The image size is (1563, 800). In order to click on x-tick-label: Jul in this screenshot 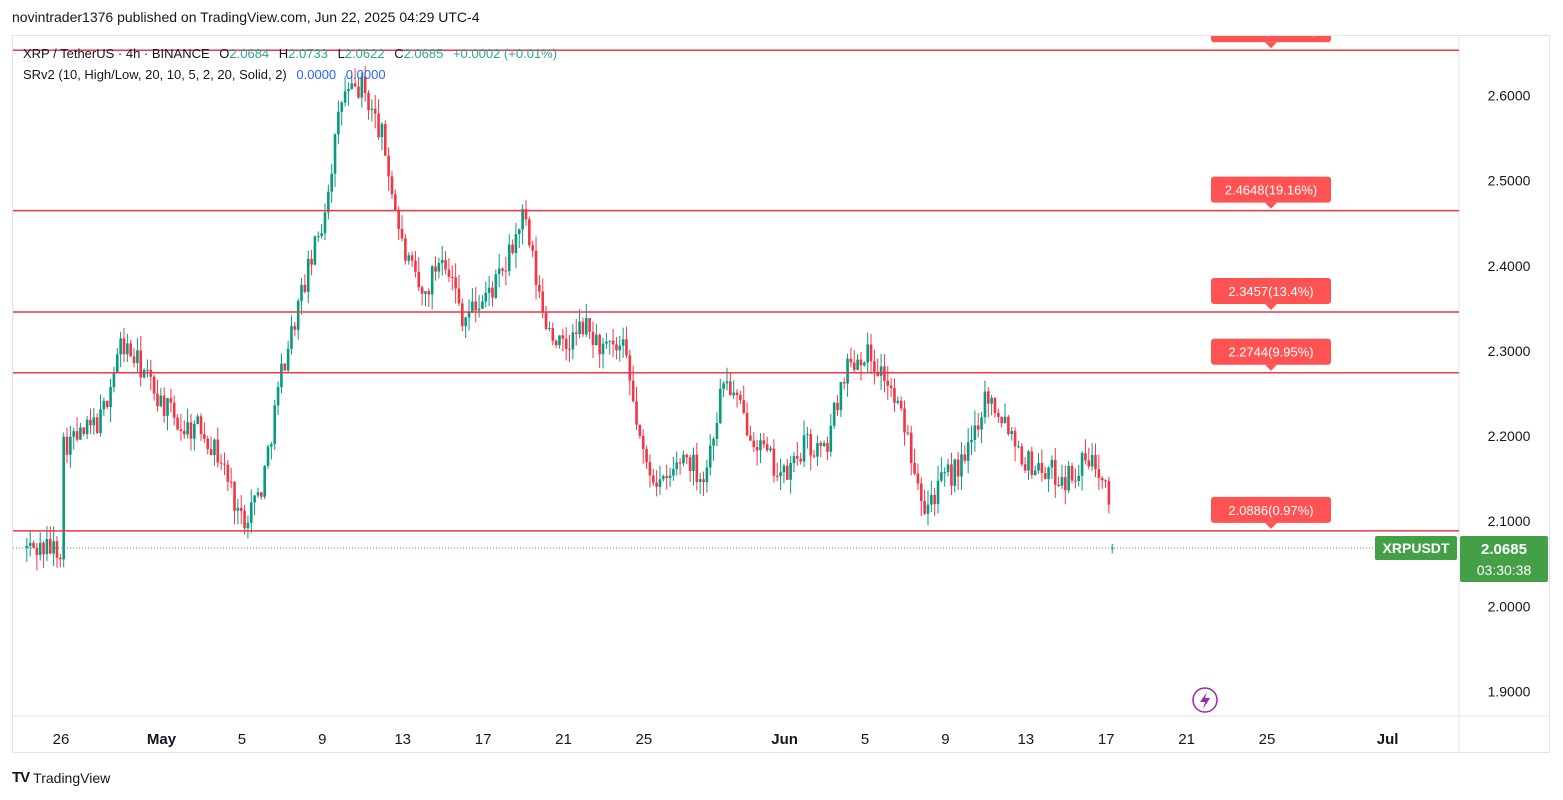, I will do `click(1388, 739)`.